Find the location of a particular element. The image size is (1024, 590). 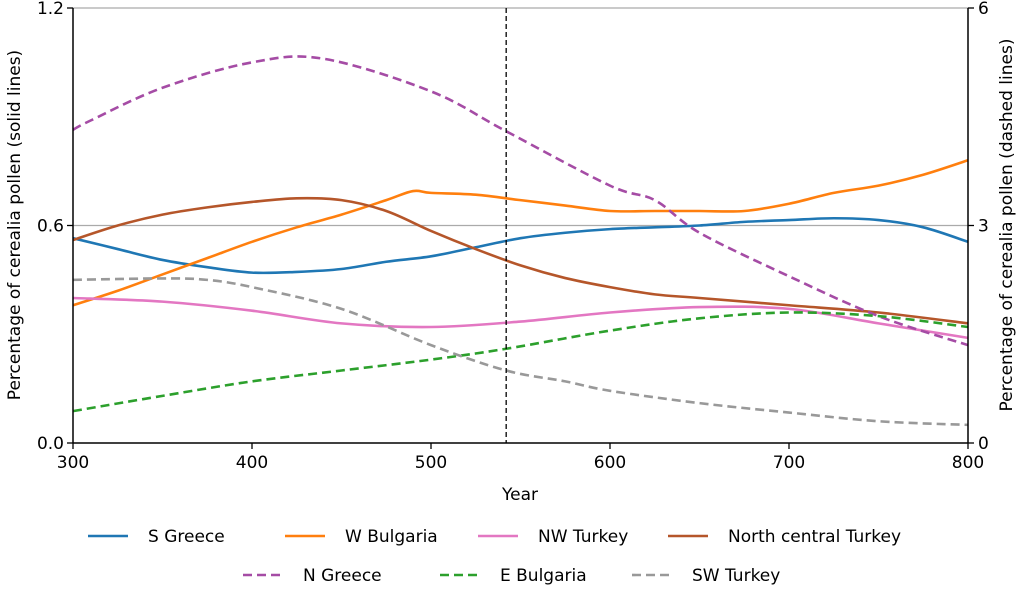

y-left-tick-label: 1.2 is located at coordinates (50, 9).